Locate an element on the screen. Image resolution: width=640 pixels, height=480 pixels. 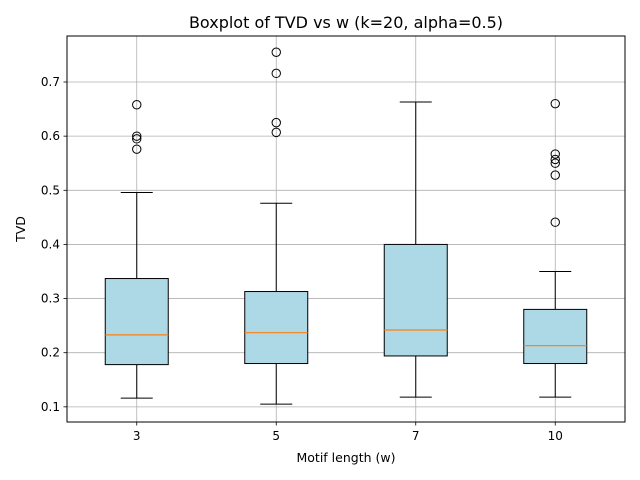
x-tick-label: 7 is located at coordinates (416, 436).